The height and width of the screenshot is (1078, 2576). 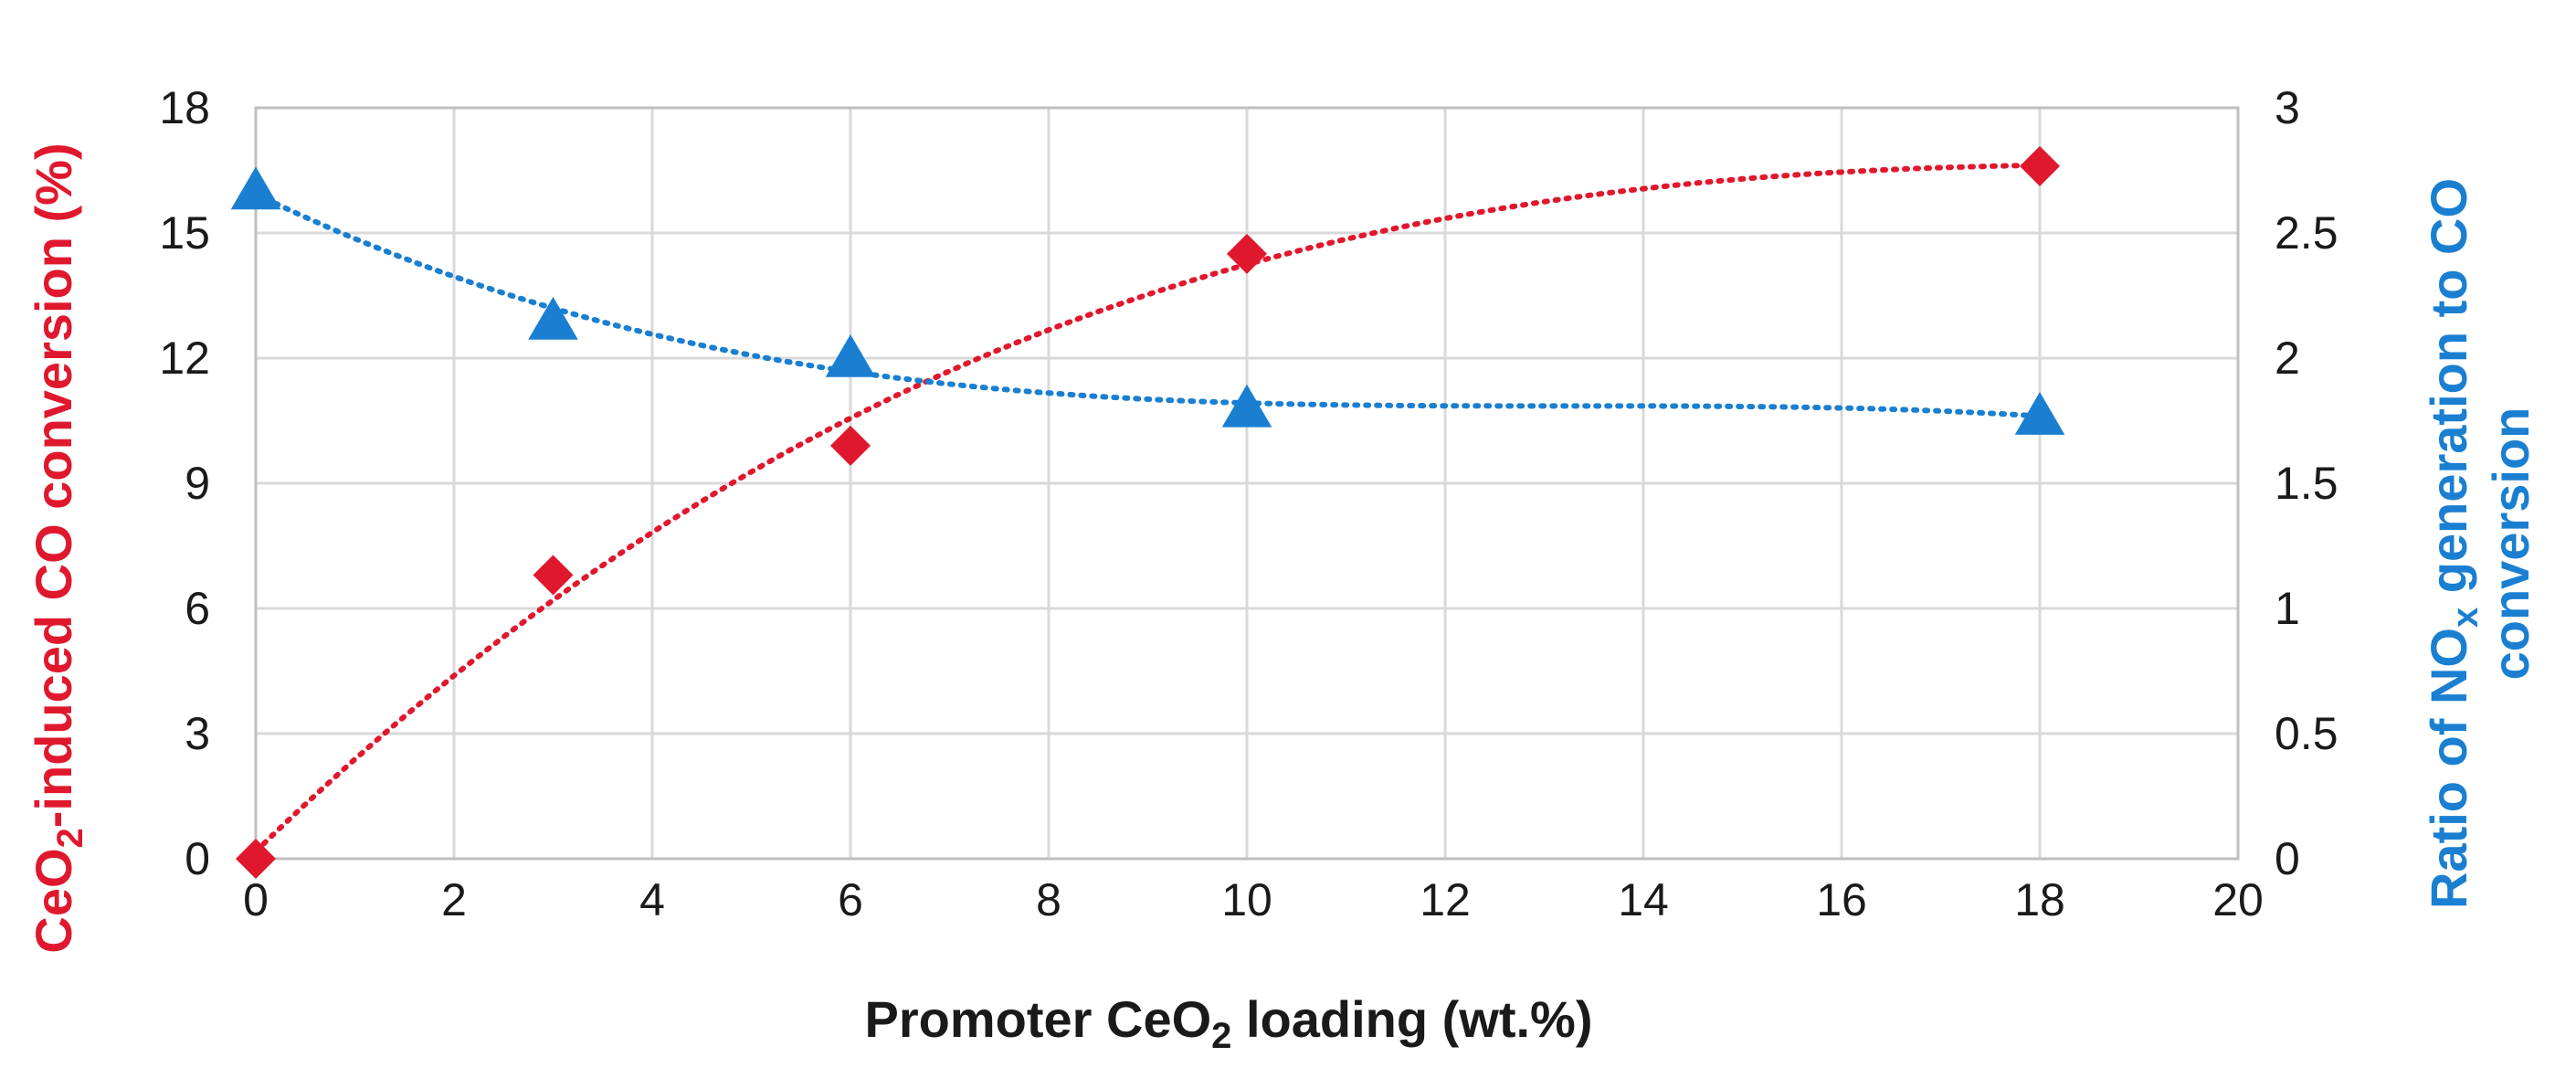 I want to click on y-left-tick-label: 18, so click(x=184, y=107).